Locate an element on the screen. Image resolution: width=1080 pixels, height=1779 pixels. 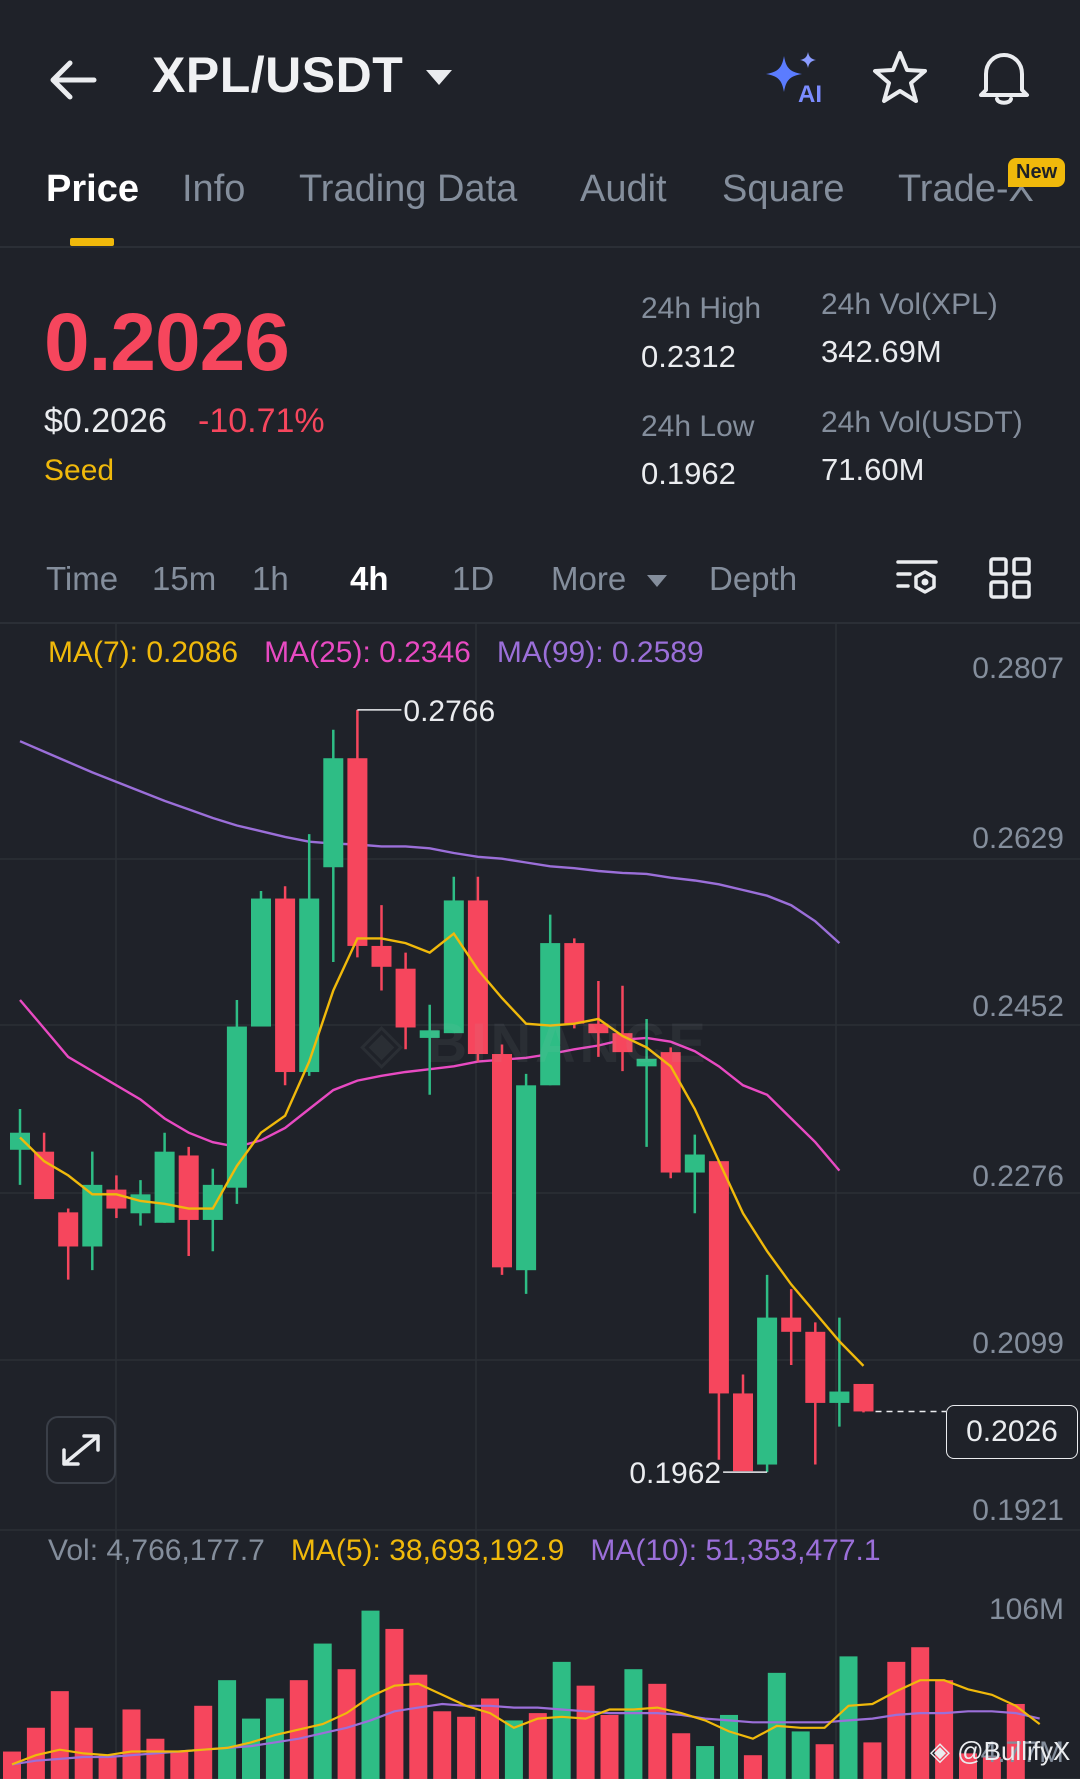
interval-bar: Time 15m 1h 4h 1D More Depth is located at coordinates (540, 586).